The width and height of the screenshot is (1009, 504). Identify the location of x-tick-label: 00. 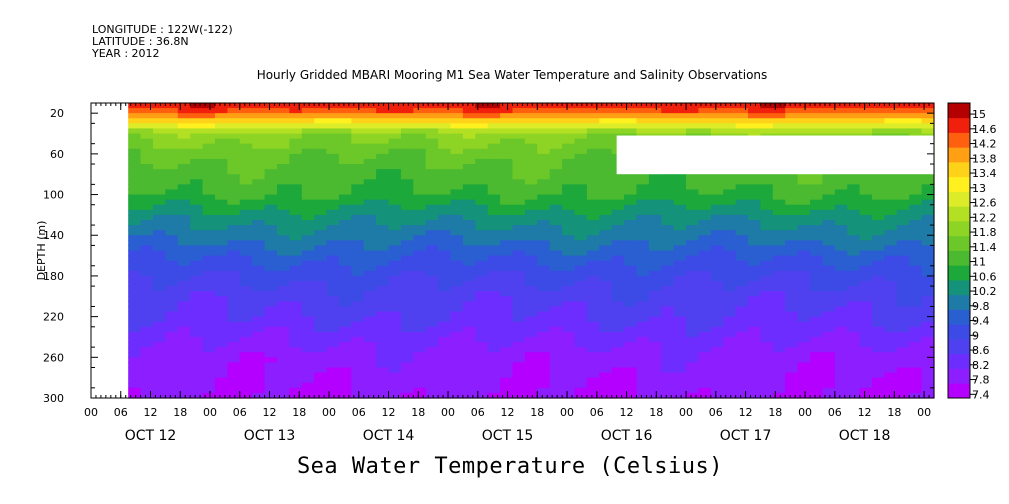
(924, 412).